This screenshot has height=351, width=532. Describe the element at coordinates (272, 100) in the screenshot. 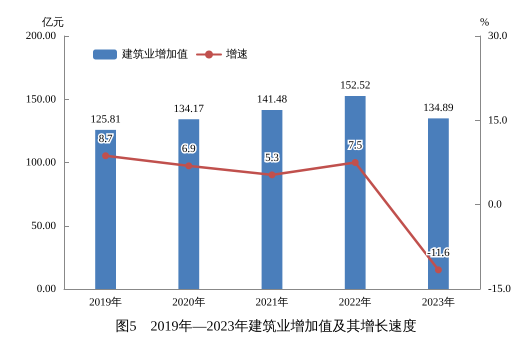

I see `data-label: 141.48` at that location.